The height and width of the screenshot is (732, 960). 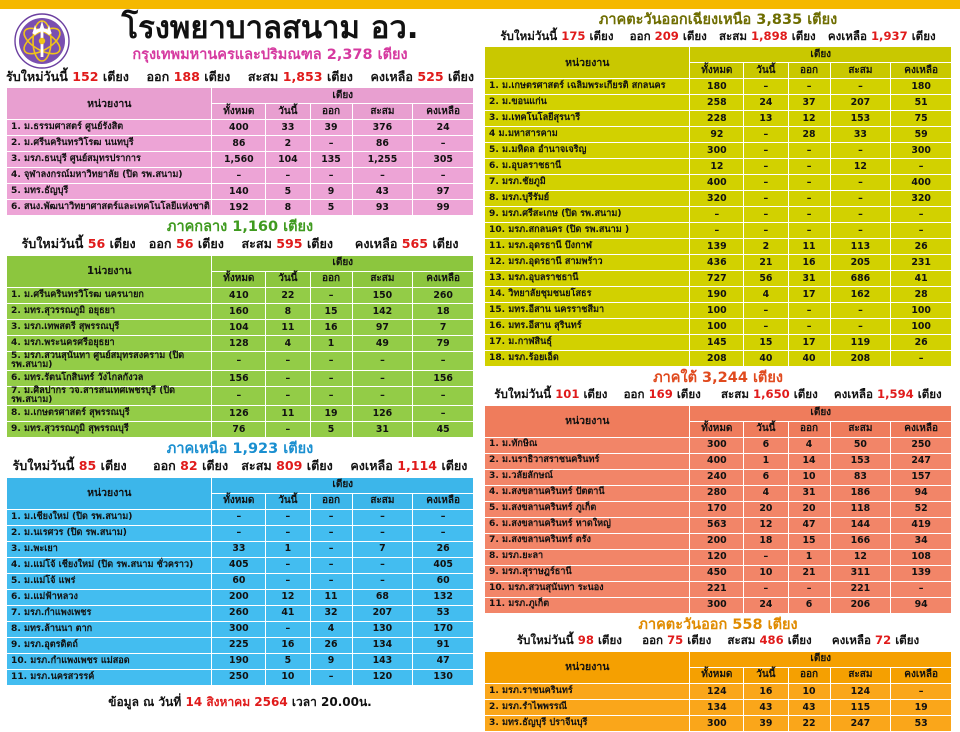 I want to click on cell-today: 5, so click(x=288, y=661).